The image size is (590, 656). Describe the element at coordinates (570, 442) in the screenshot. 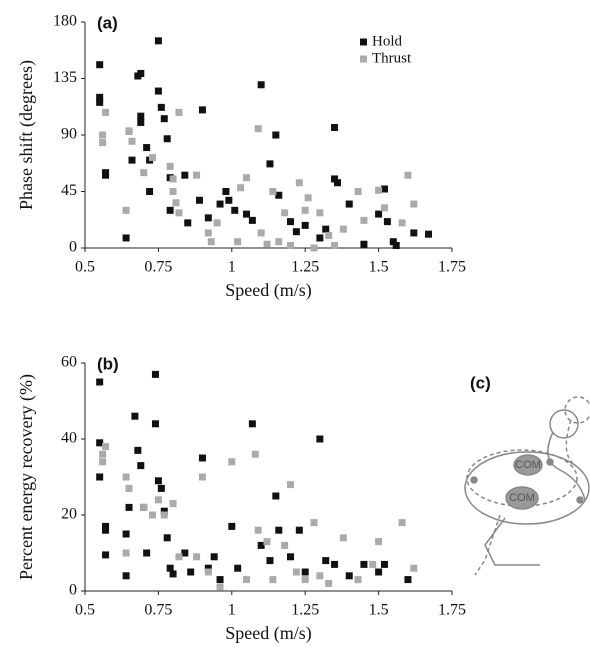

I see `neck-dashed` at that location.